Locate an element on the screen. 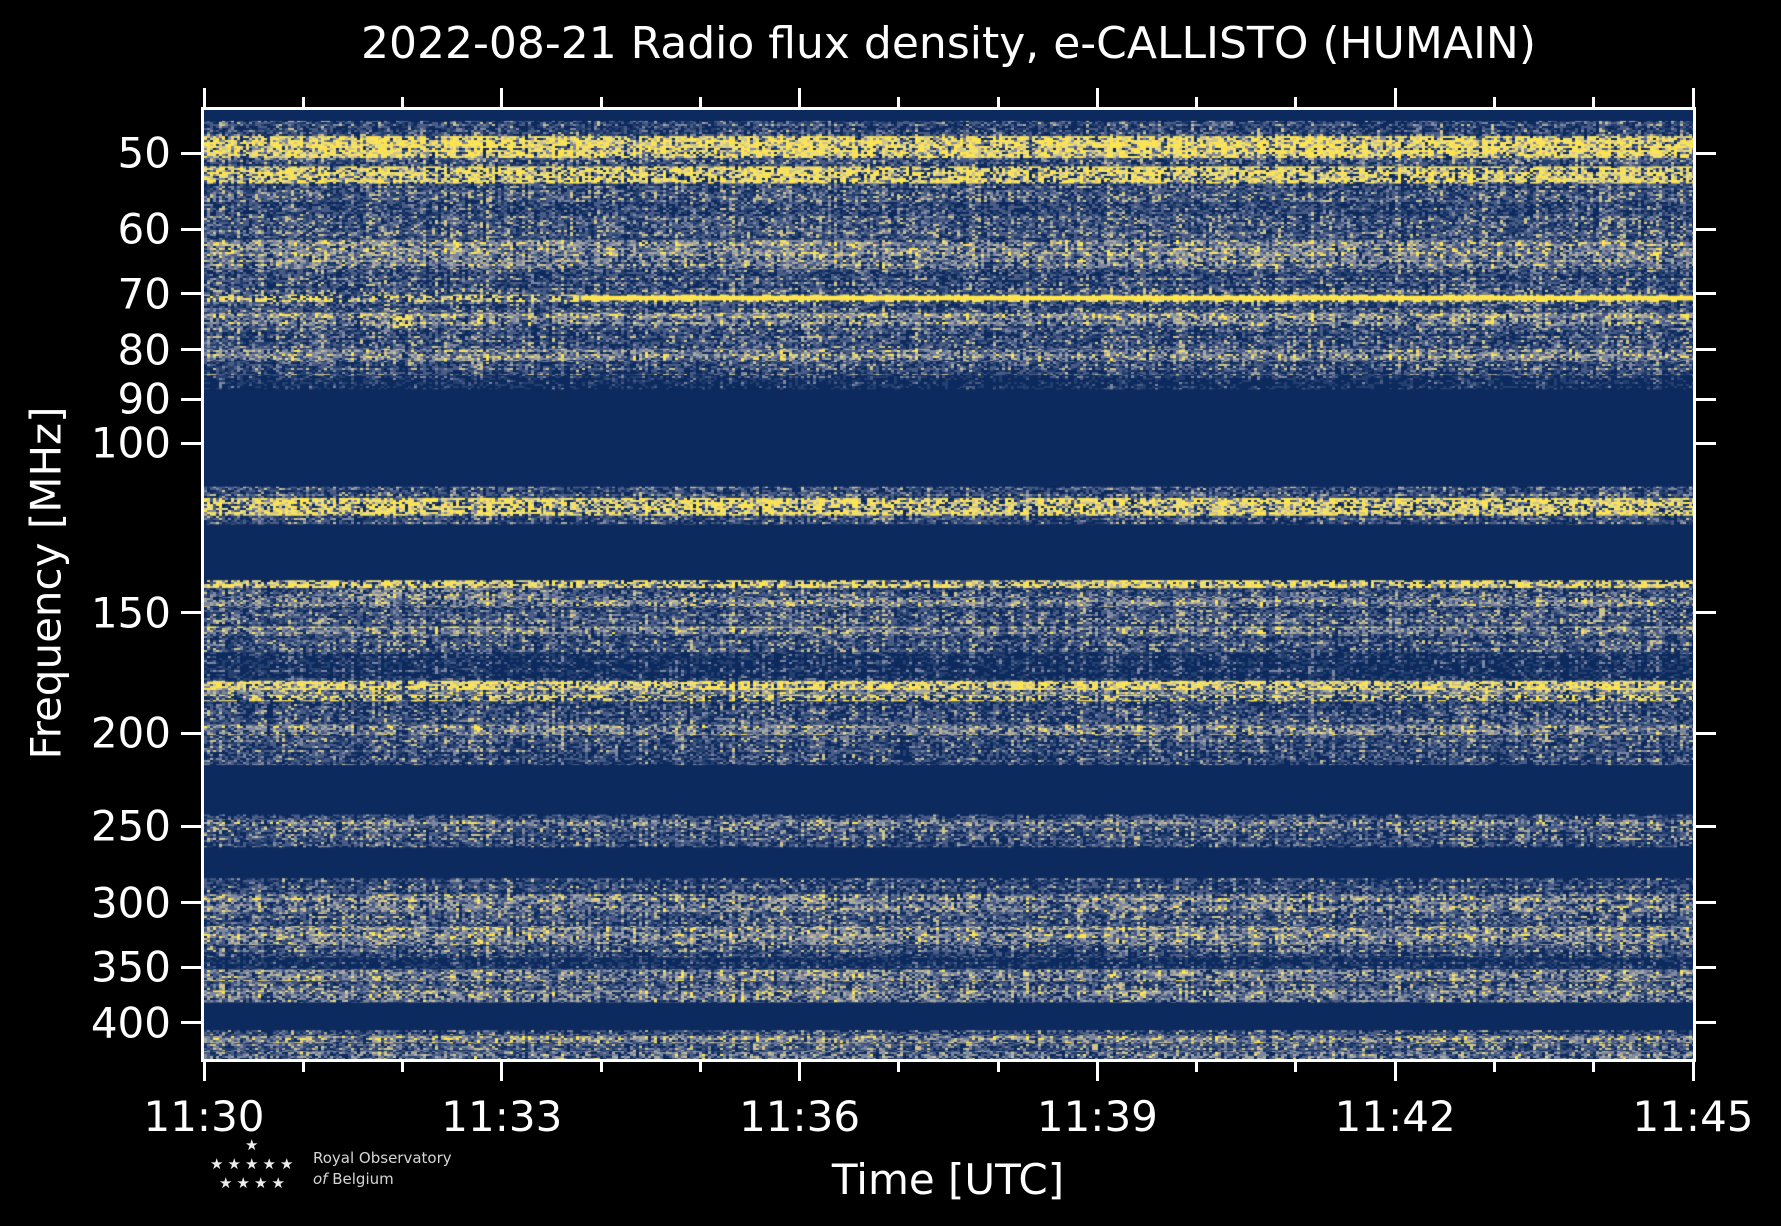 The width and height of the screenshot is (1781, 1226). y-tick-label: 150 is located at coordinates (130, 613).